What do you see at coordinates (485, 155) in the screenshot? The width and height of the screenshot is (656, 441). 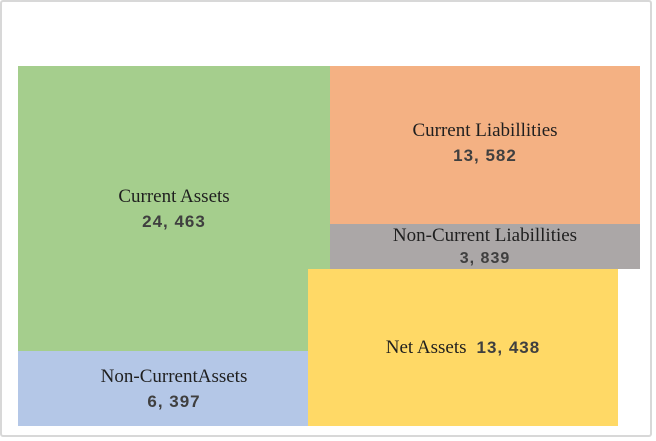 I see `current-liabilities-value: 13, 582` at bounding box center [485, 155].